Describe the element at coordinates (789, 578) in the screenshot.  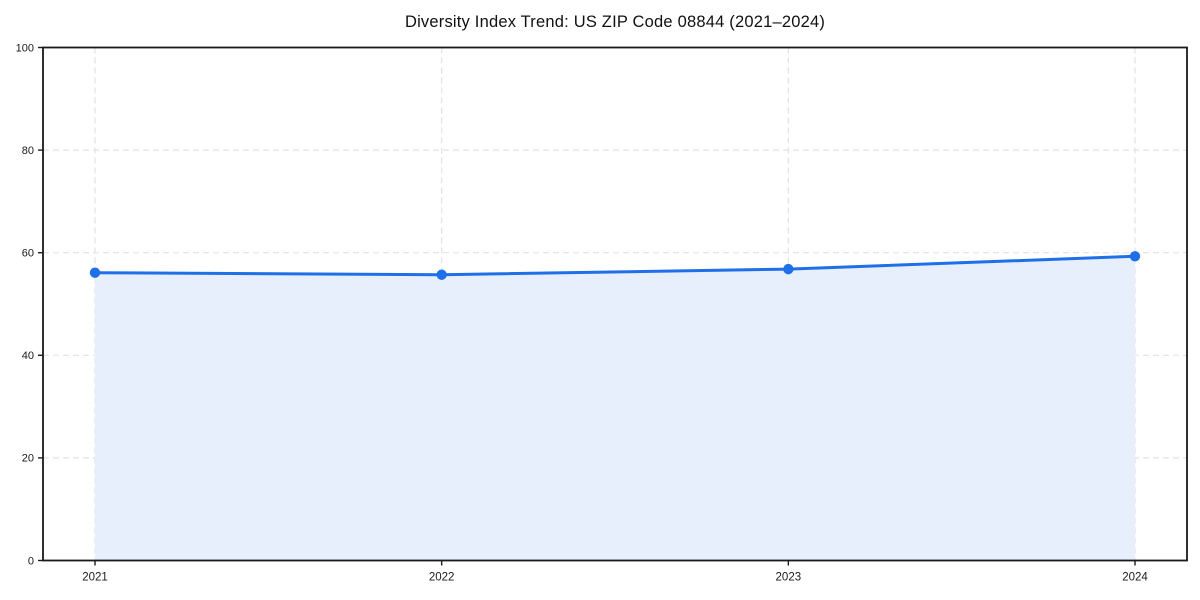
I see `x-axis-tick-label: 2023` at that location.